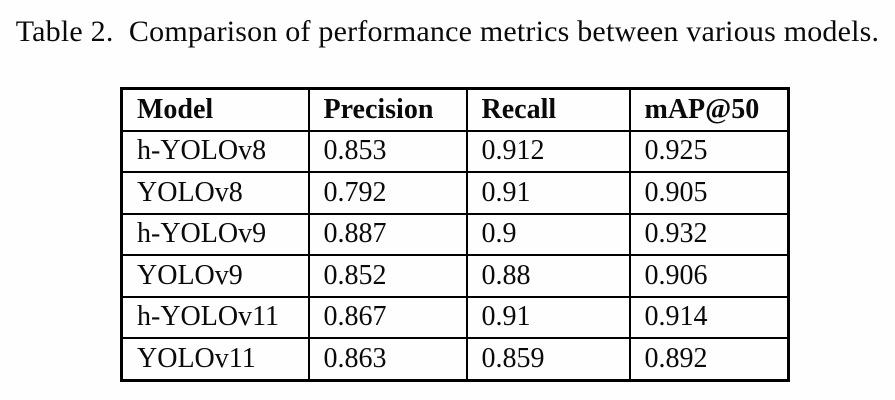 The height and width of the screenshot is (400, 895). I want to click on cell-precision: 0.852, so click(387, 276).